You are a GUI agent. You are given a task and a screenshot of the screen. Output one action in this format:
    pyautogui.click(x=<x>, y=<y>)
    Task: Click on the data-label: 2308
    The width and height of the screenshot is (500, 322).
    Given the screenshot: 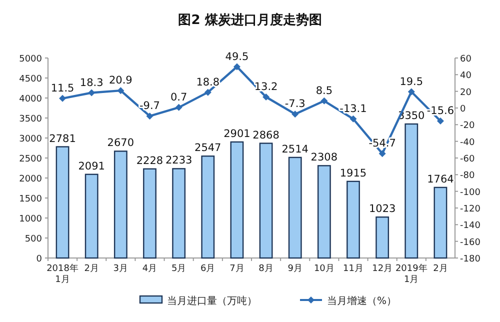 What is the action you would take?
    pyautogui.click(x=324, y=158)
    